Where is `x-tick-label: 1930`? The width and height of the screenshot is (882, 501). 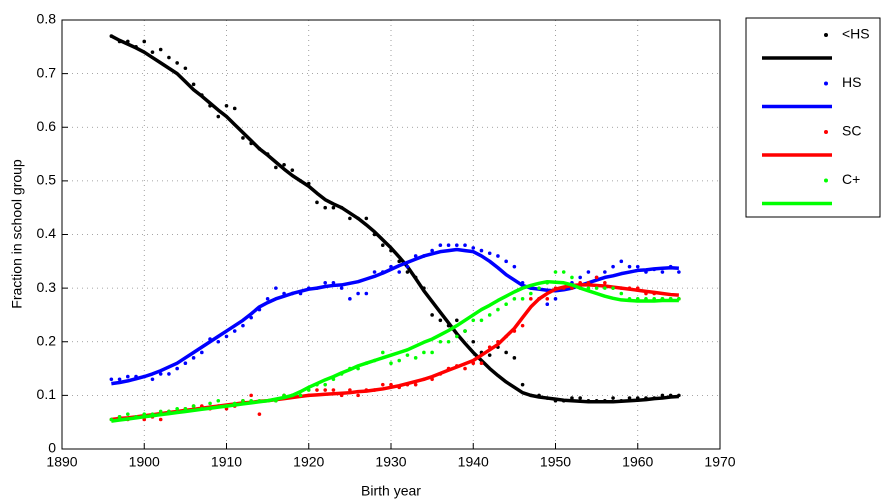 x-tick-label: 1930 is located at coordinates (390, 462).